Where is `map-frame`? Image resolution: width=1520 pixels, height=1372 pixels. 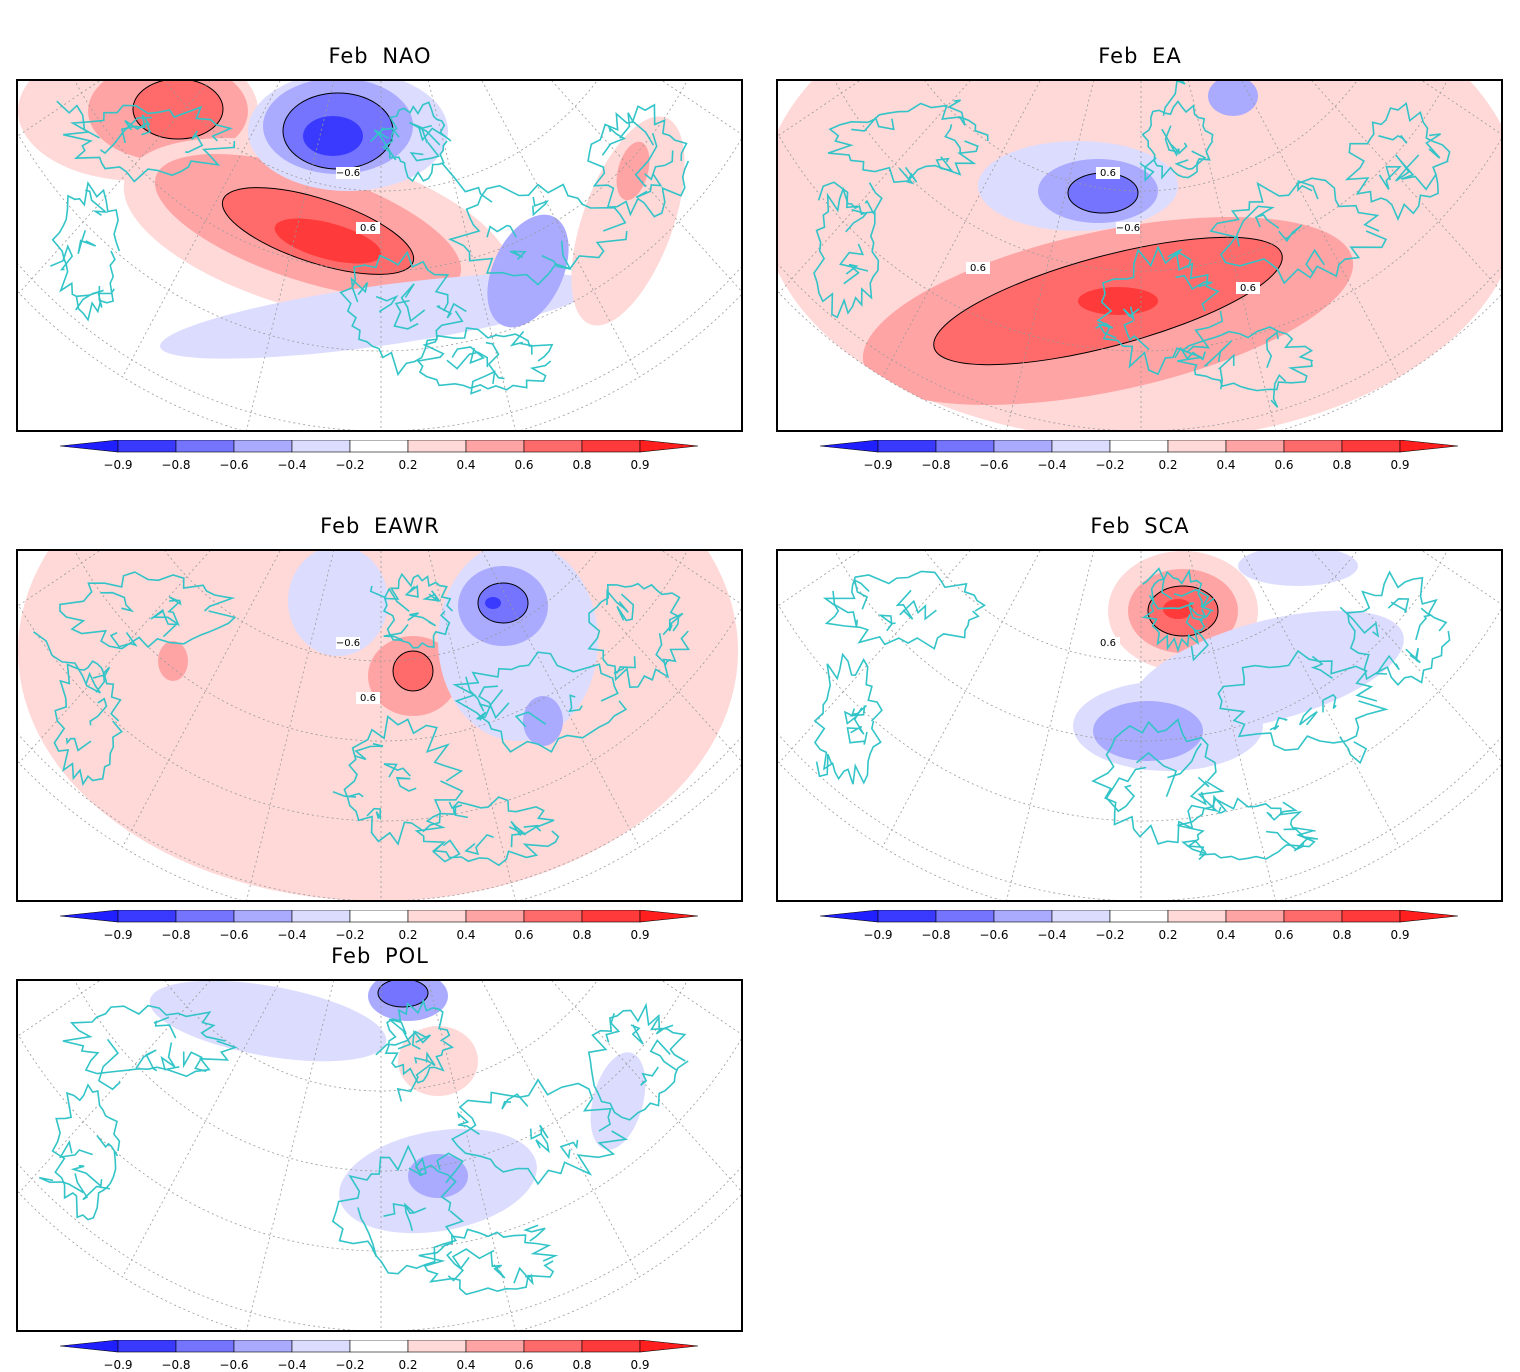
map-frame is located at coordinates (379, 1155).